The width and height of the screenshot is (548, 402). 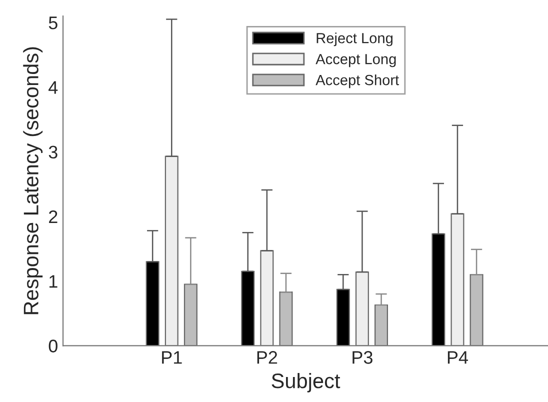 I want to click on legend-label: Reject Long, so click(x=354, y=39).